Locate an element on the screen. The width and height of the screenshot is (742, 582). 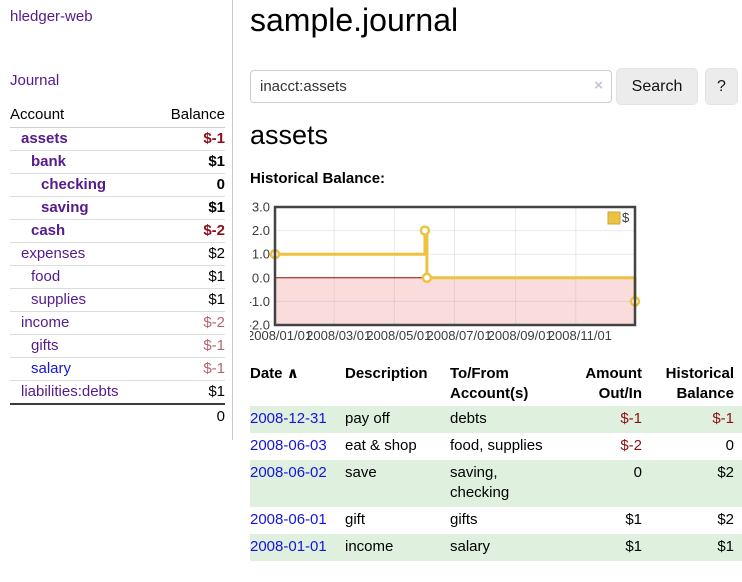
search-button: Search is located at coordinates (657, 86).